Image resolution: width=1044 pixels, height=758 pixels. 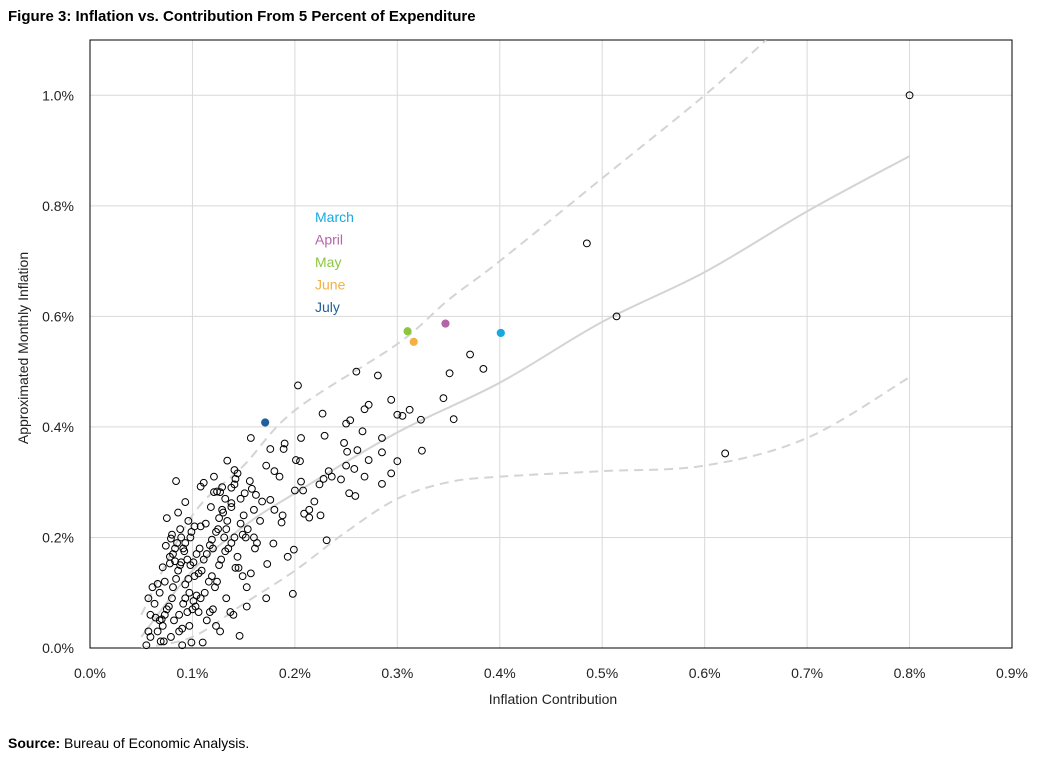 What do you see at coordinates (551, 673) in the screenshot?
I see `x-axis-ticks: 0.0% 0.1% 0.2% 0.3% 0.4% 0.5% 0.6% 0.7% 0.8% 0.9%` at bounding box center [551, 673].